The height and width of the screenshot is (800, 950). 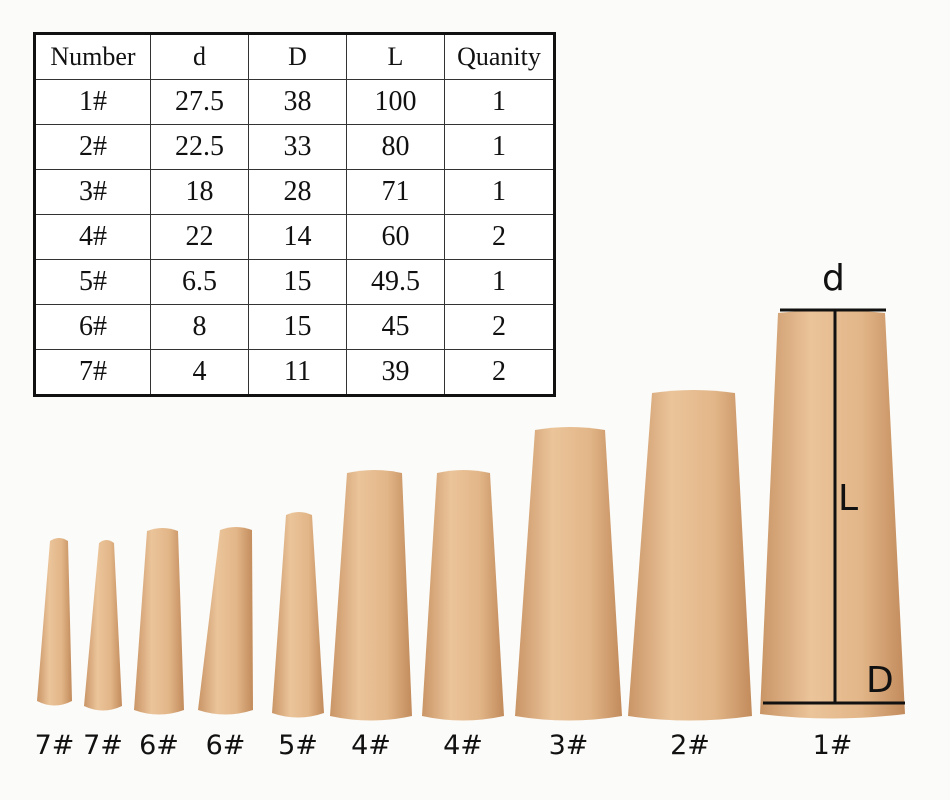 What do you see at coordinates (395, 282) in the screenshot?
I see `table-cell: 49.5` at bounding box center [395, 282].